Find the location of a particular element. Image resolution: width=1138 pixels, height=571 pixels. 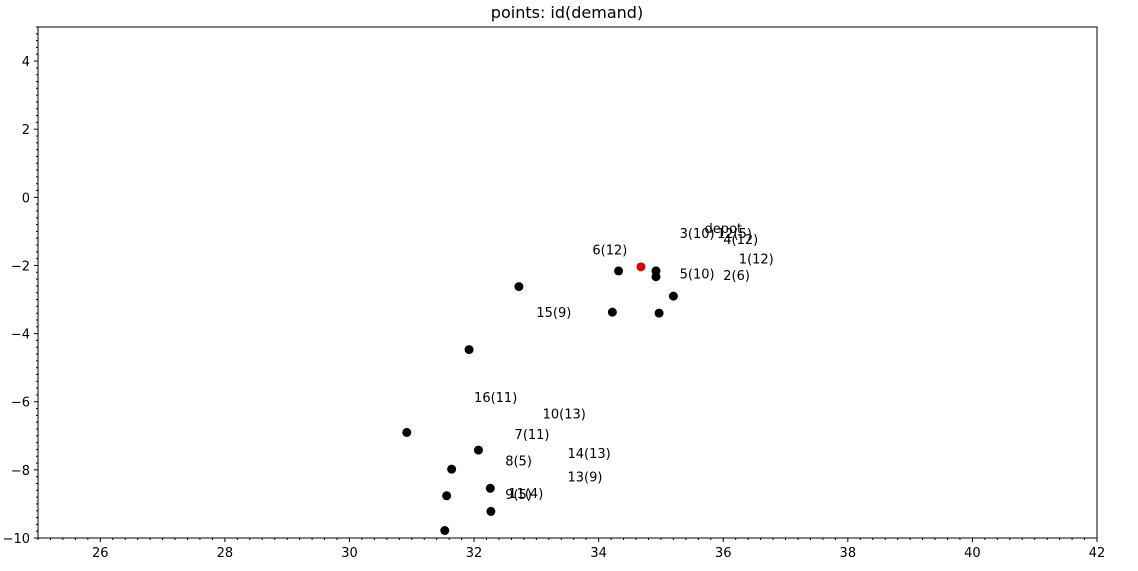

point-label: 9(5) is located at coordinates (518, 495).